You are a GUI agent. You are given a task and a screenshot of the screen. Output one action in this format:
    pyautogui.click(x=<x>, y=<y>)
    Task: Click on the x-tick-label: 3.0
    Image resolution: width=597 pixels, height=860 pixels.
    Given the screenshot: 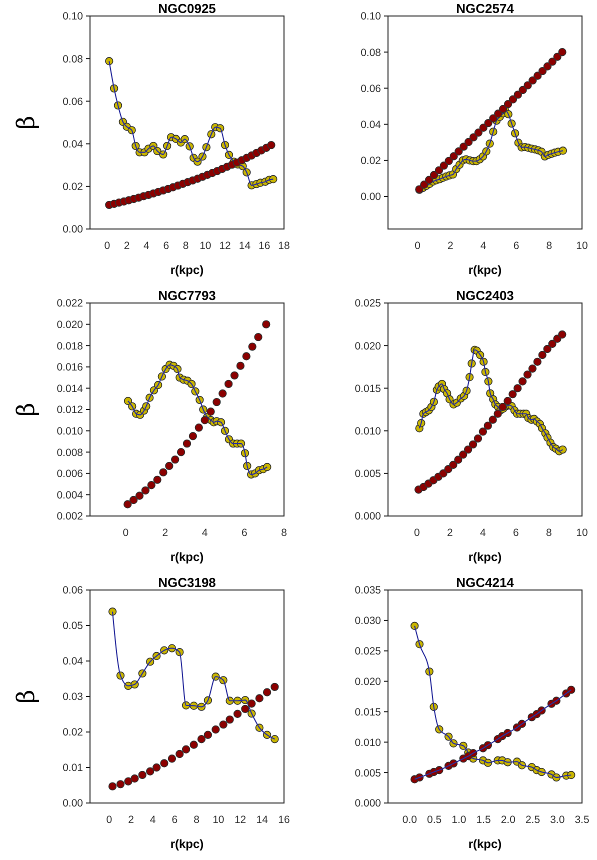 What is the action you would take?
    pyautogui.click(x=557, y=820)
    